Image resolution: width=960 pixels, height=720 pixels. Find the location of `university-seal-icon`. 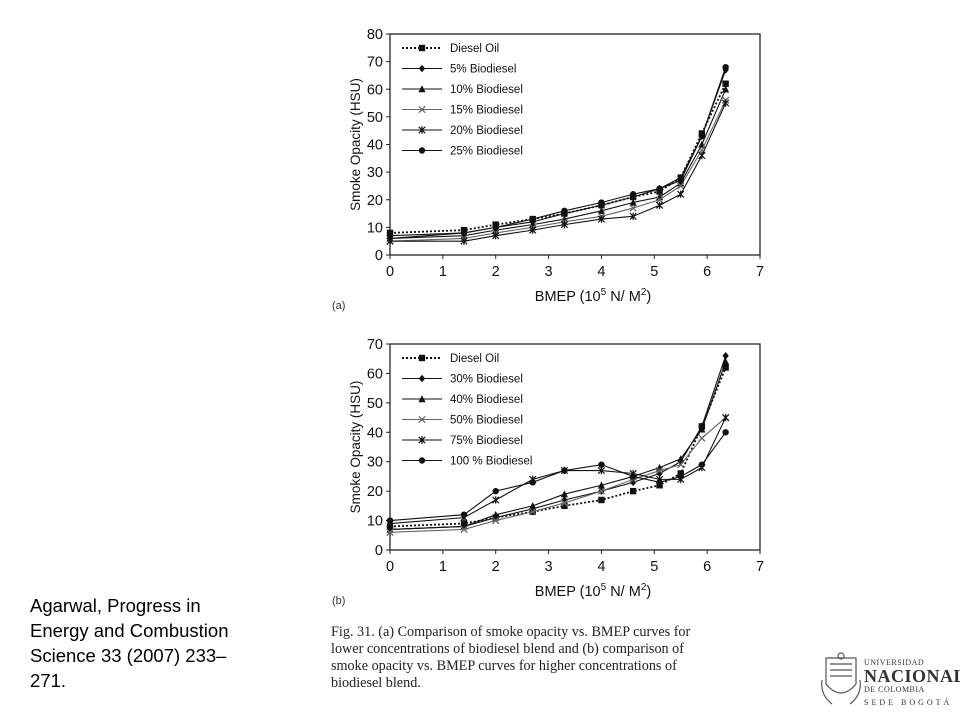

university-seal-icon is located at coordinates (841, 678).